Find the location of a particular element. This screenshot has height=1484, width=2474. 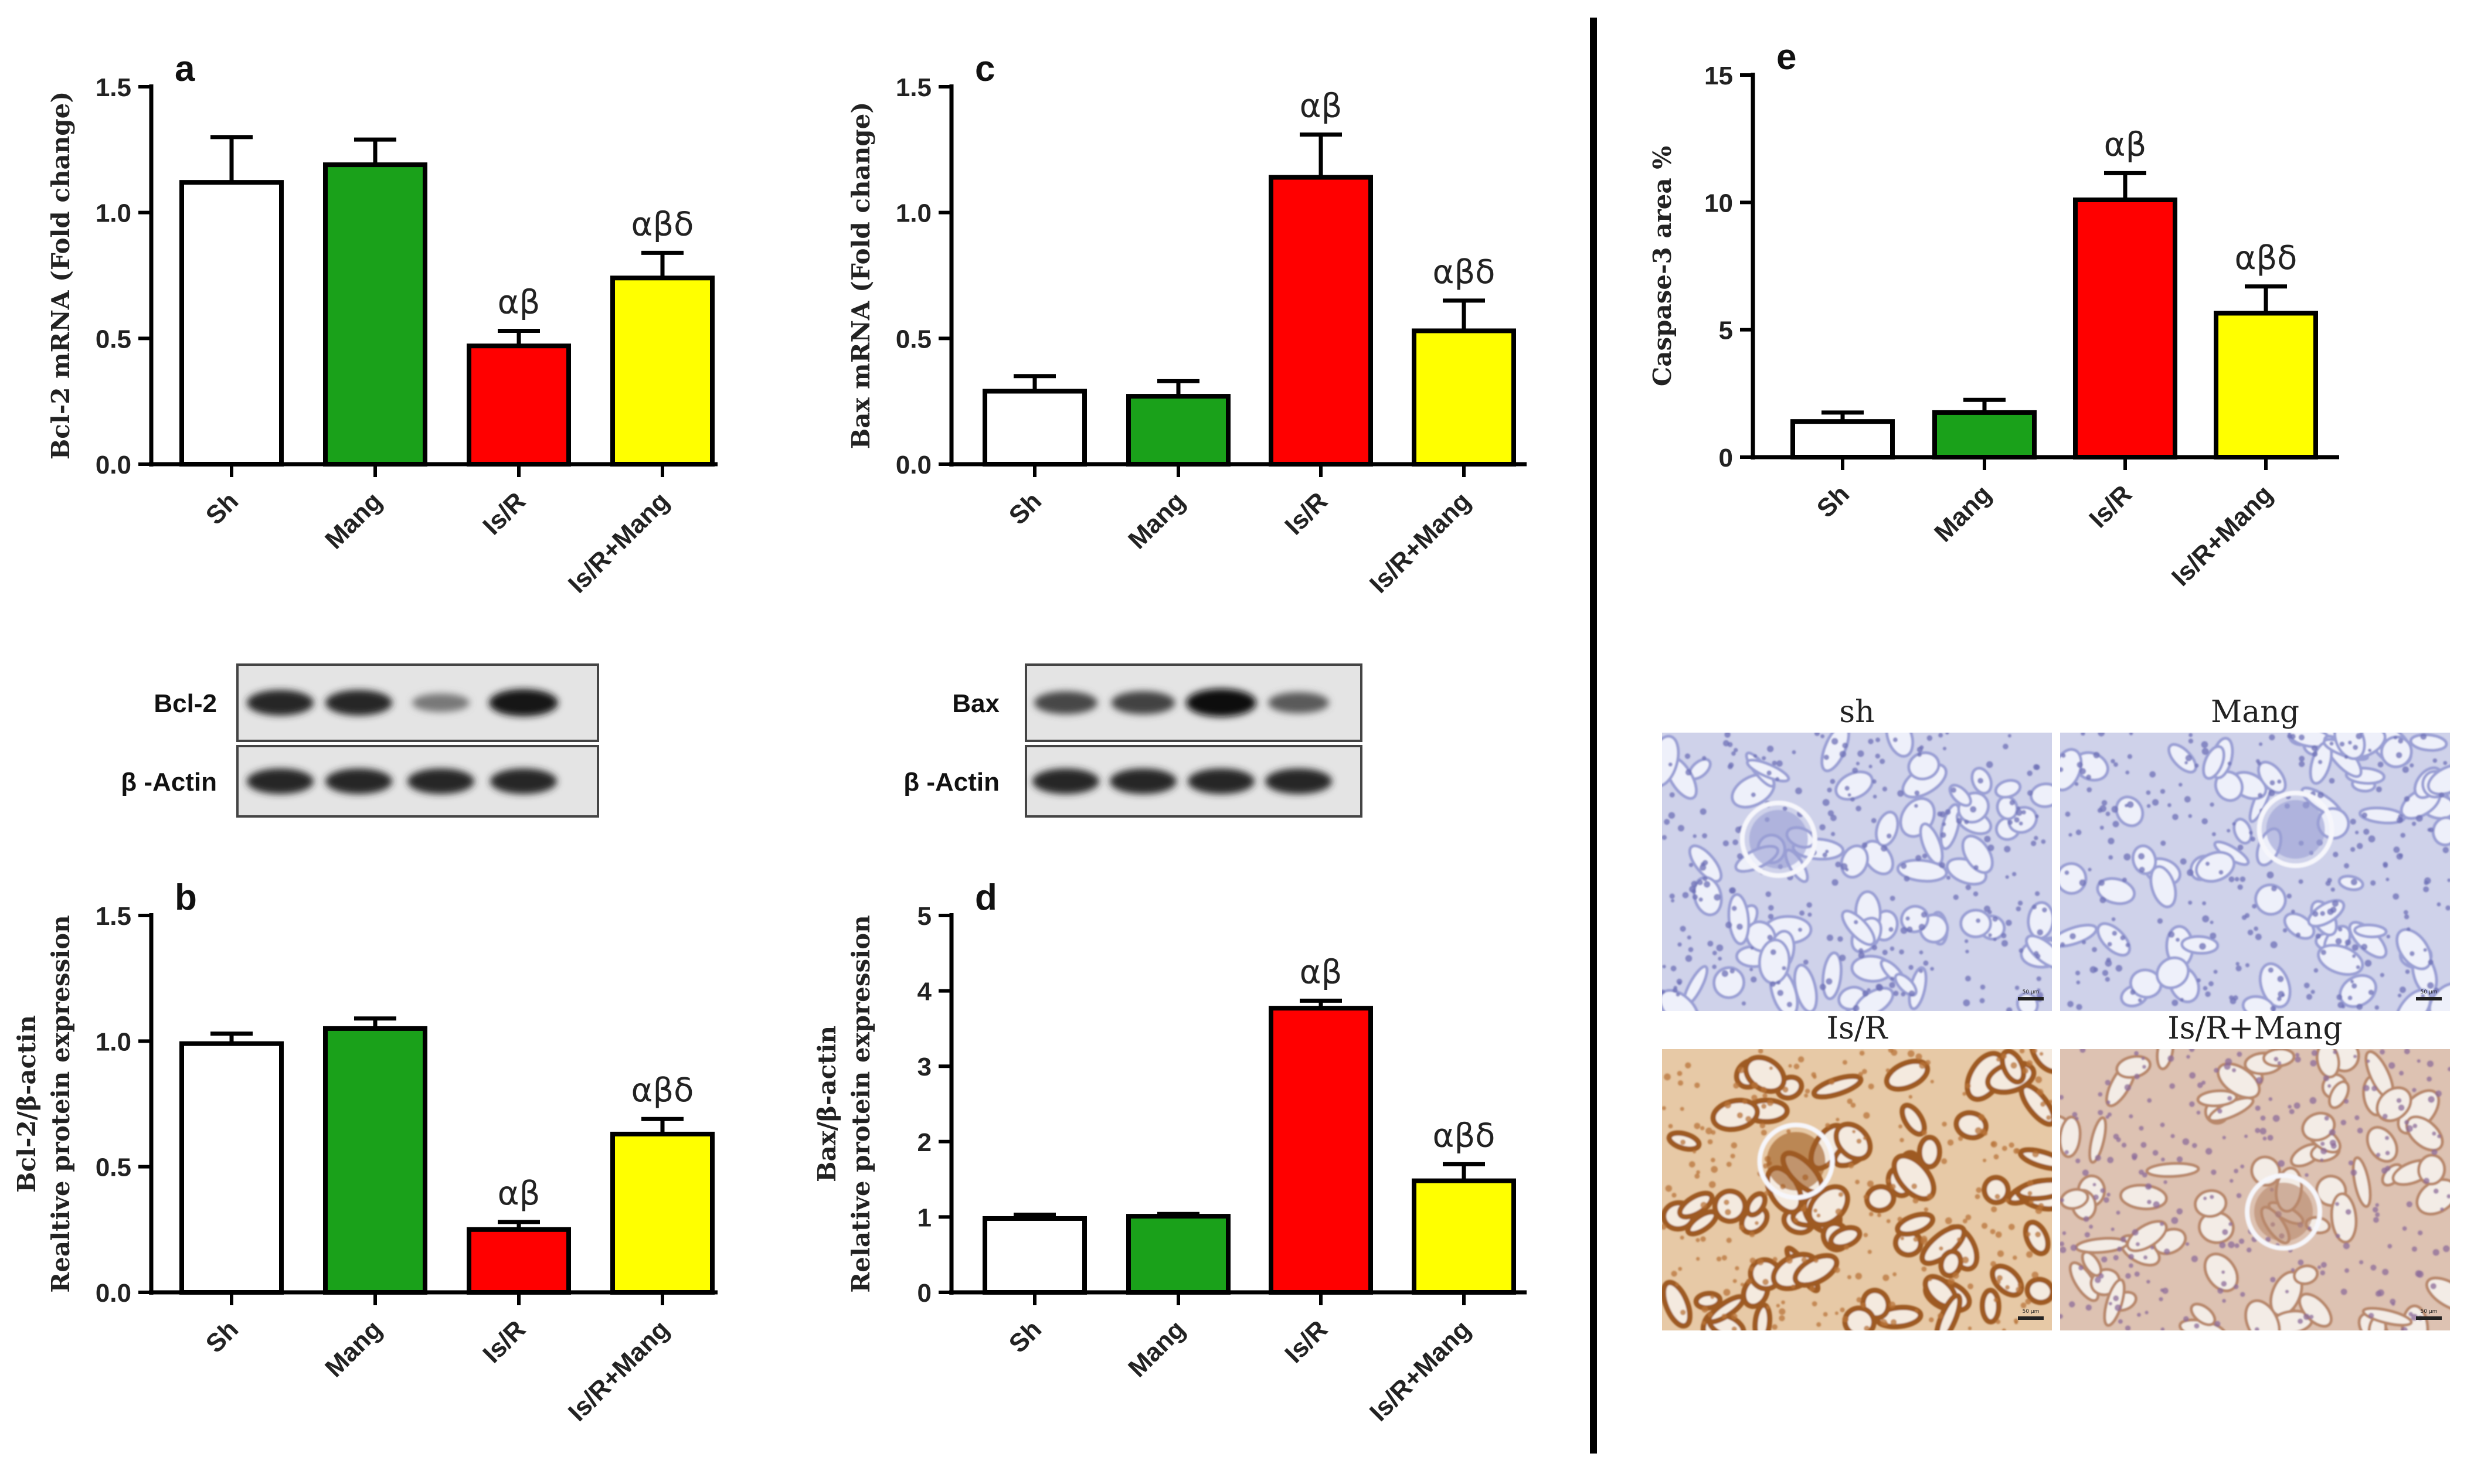

y-axis-label: Bax mRNA (Fold change) is located at coordinates (861, 276).